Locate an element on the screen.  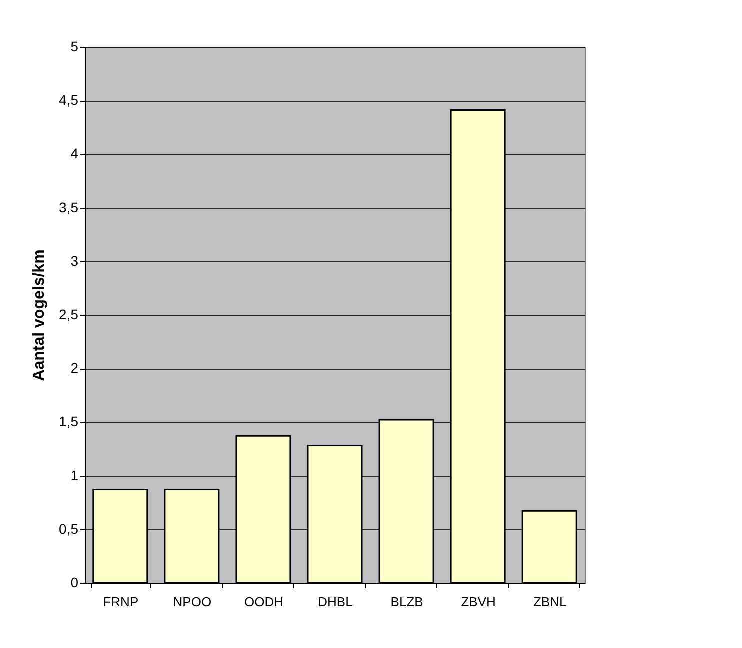
y-tick-label: 2,5 is located at coordinates (69, 314).